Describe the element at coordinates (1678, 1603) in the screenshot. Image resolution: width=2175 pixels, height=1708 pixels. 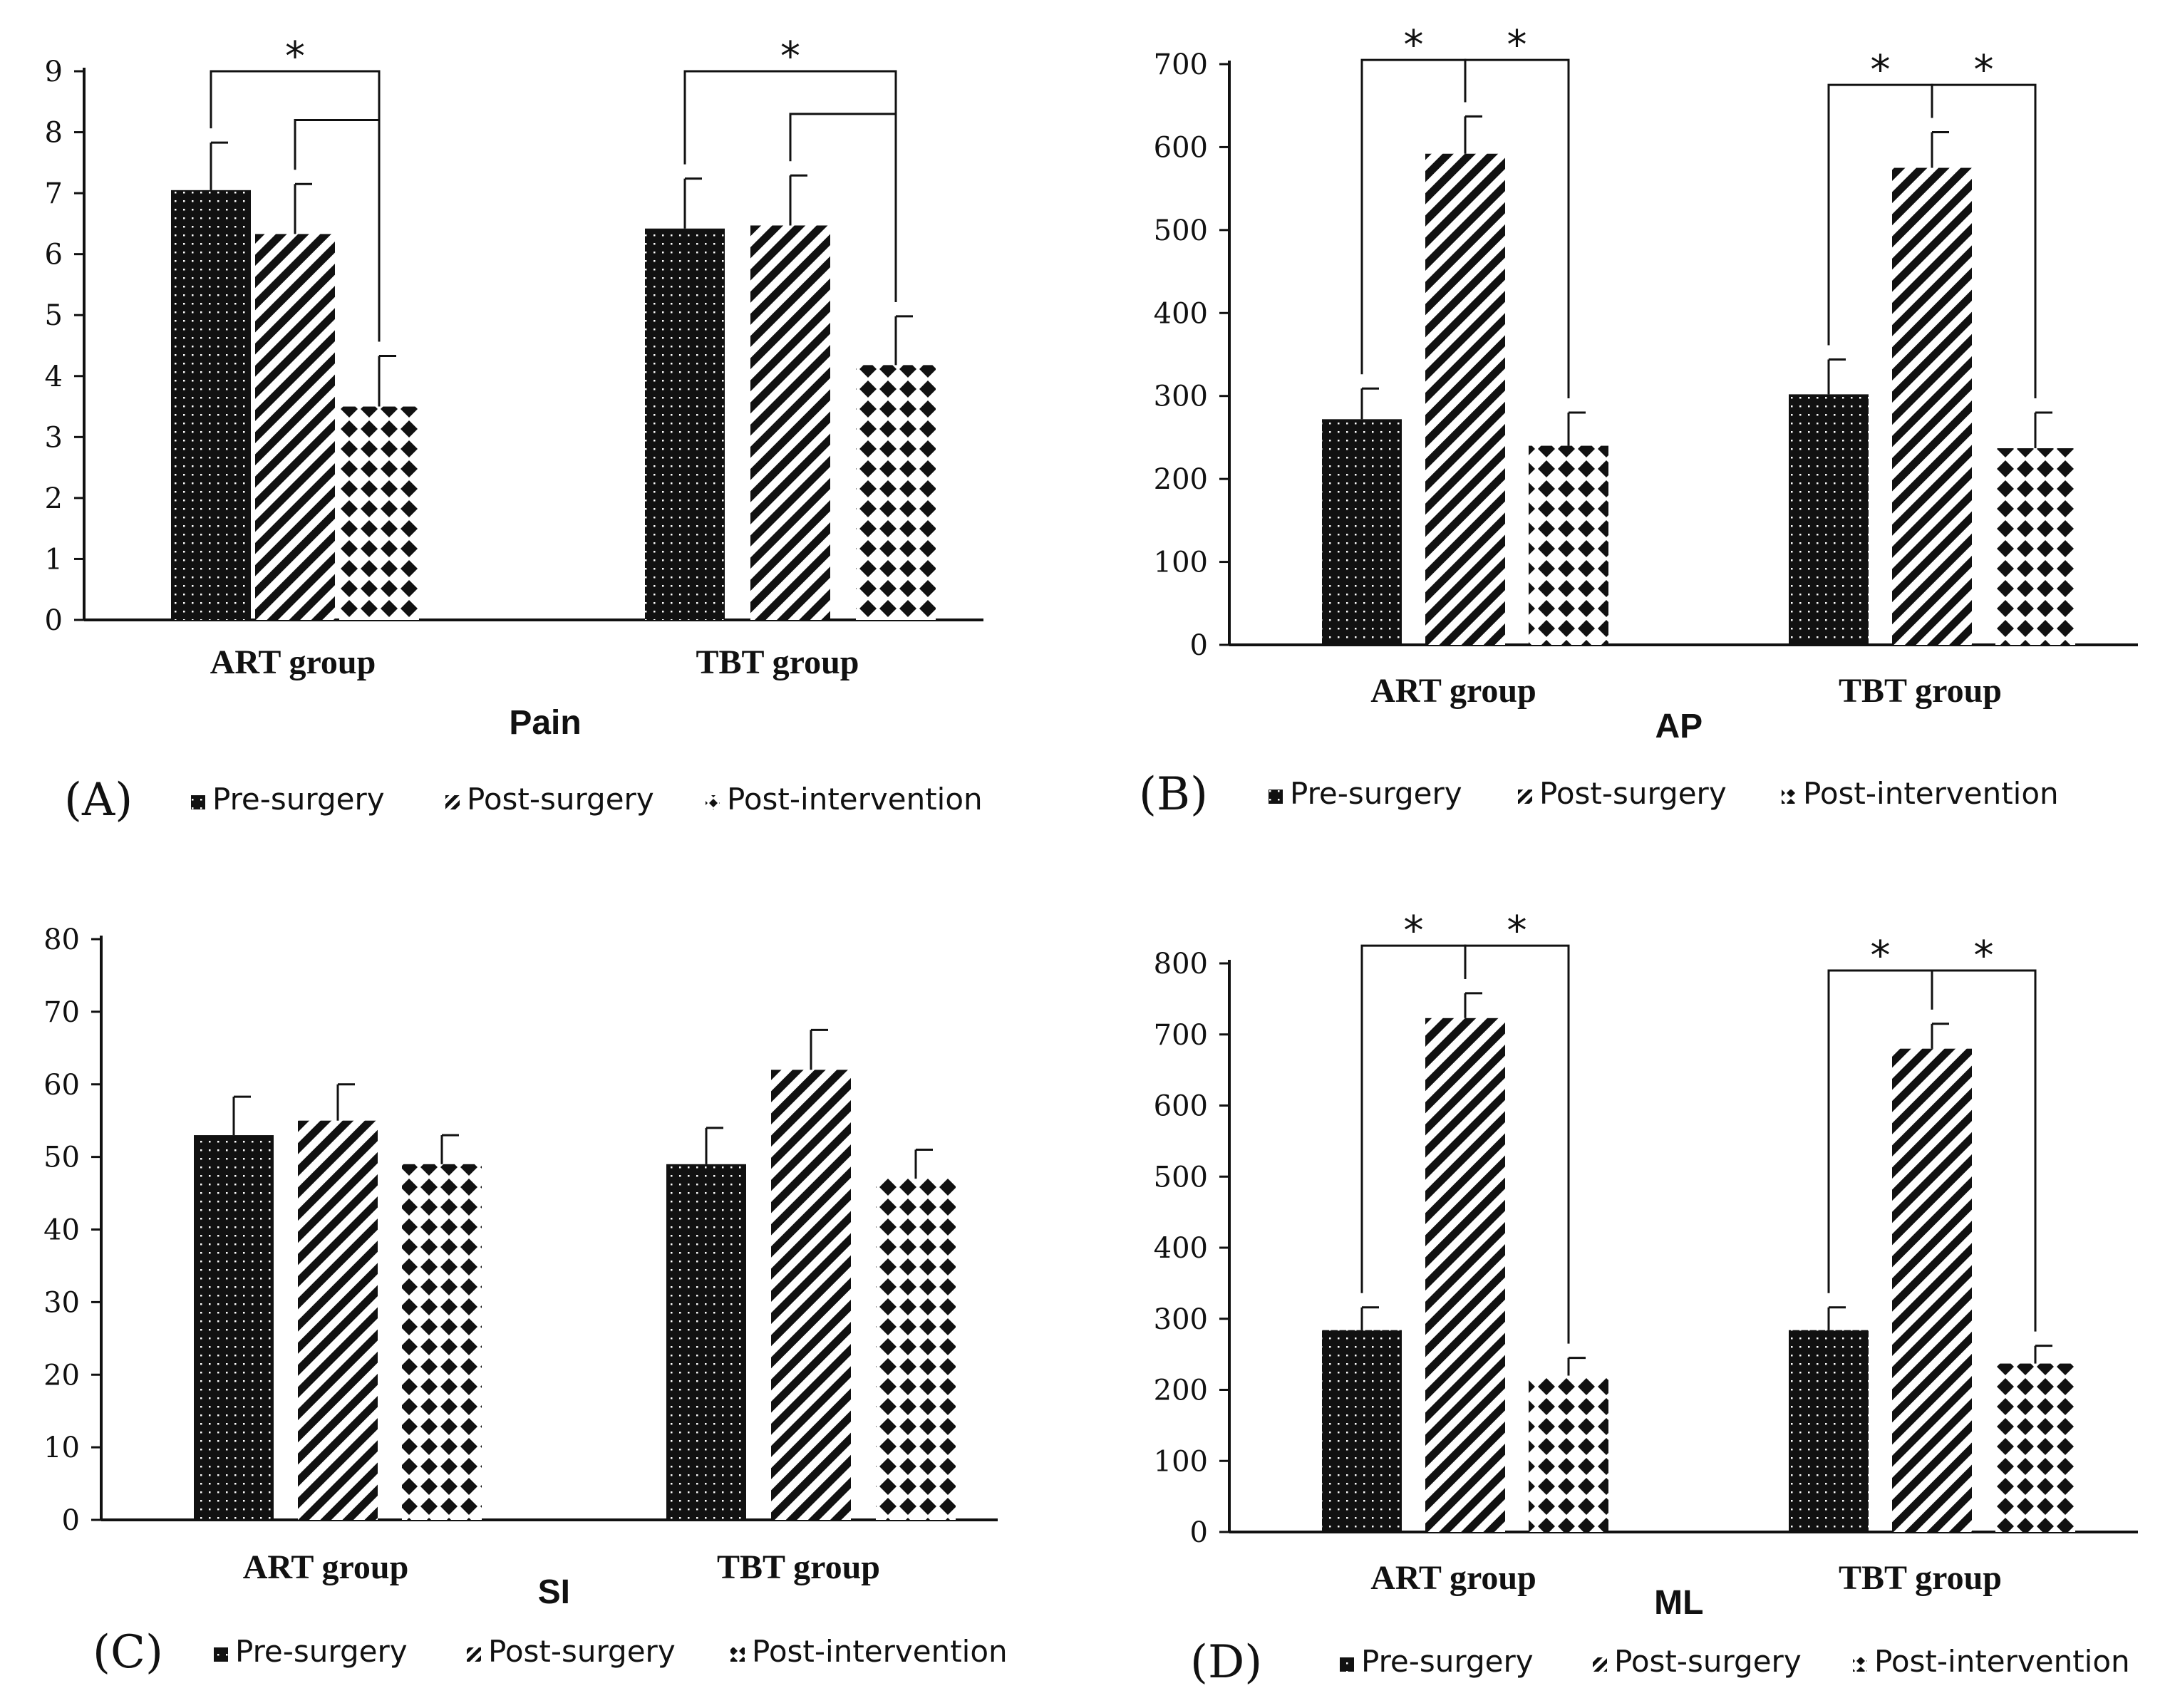
I see `chart-title: ML` at that location.